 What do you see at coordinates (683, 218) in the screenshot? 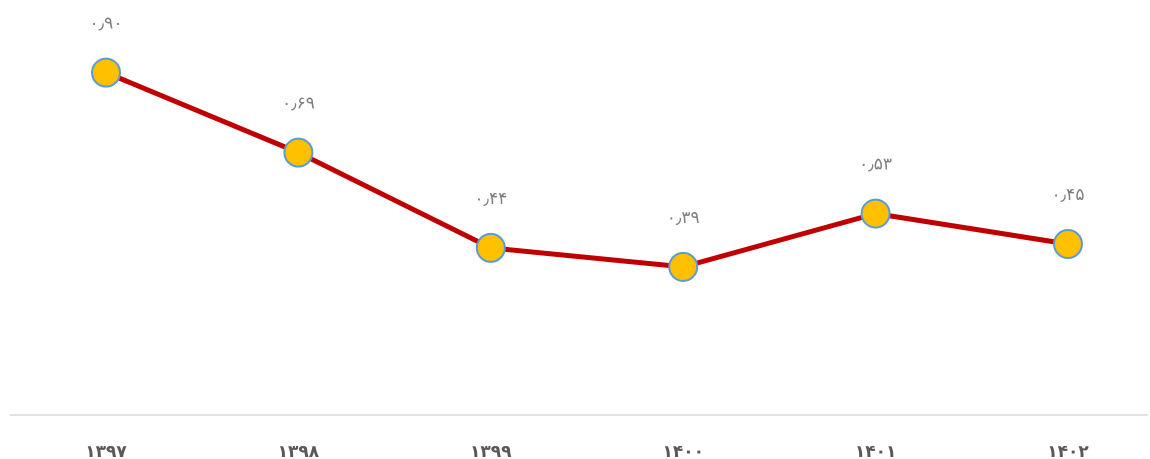
I see `data-label: ۰٫۳۹` at bounding box center [683, 218].